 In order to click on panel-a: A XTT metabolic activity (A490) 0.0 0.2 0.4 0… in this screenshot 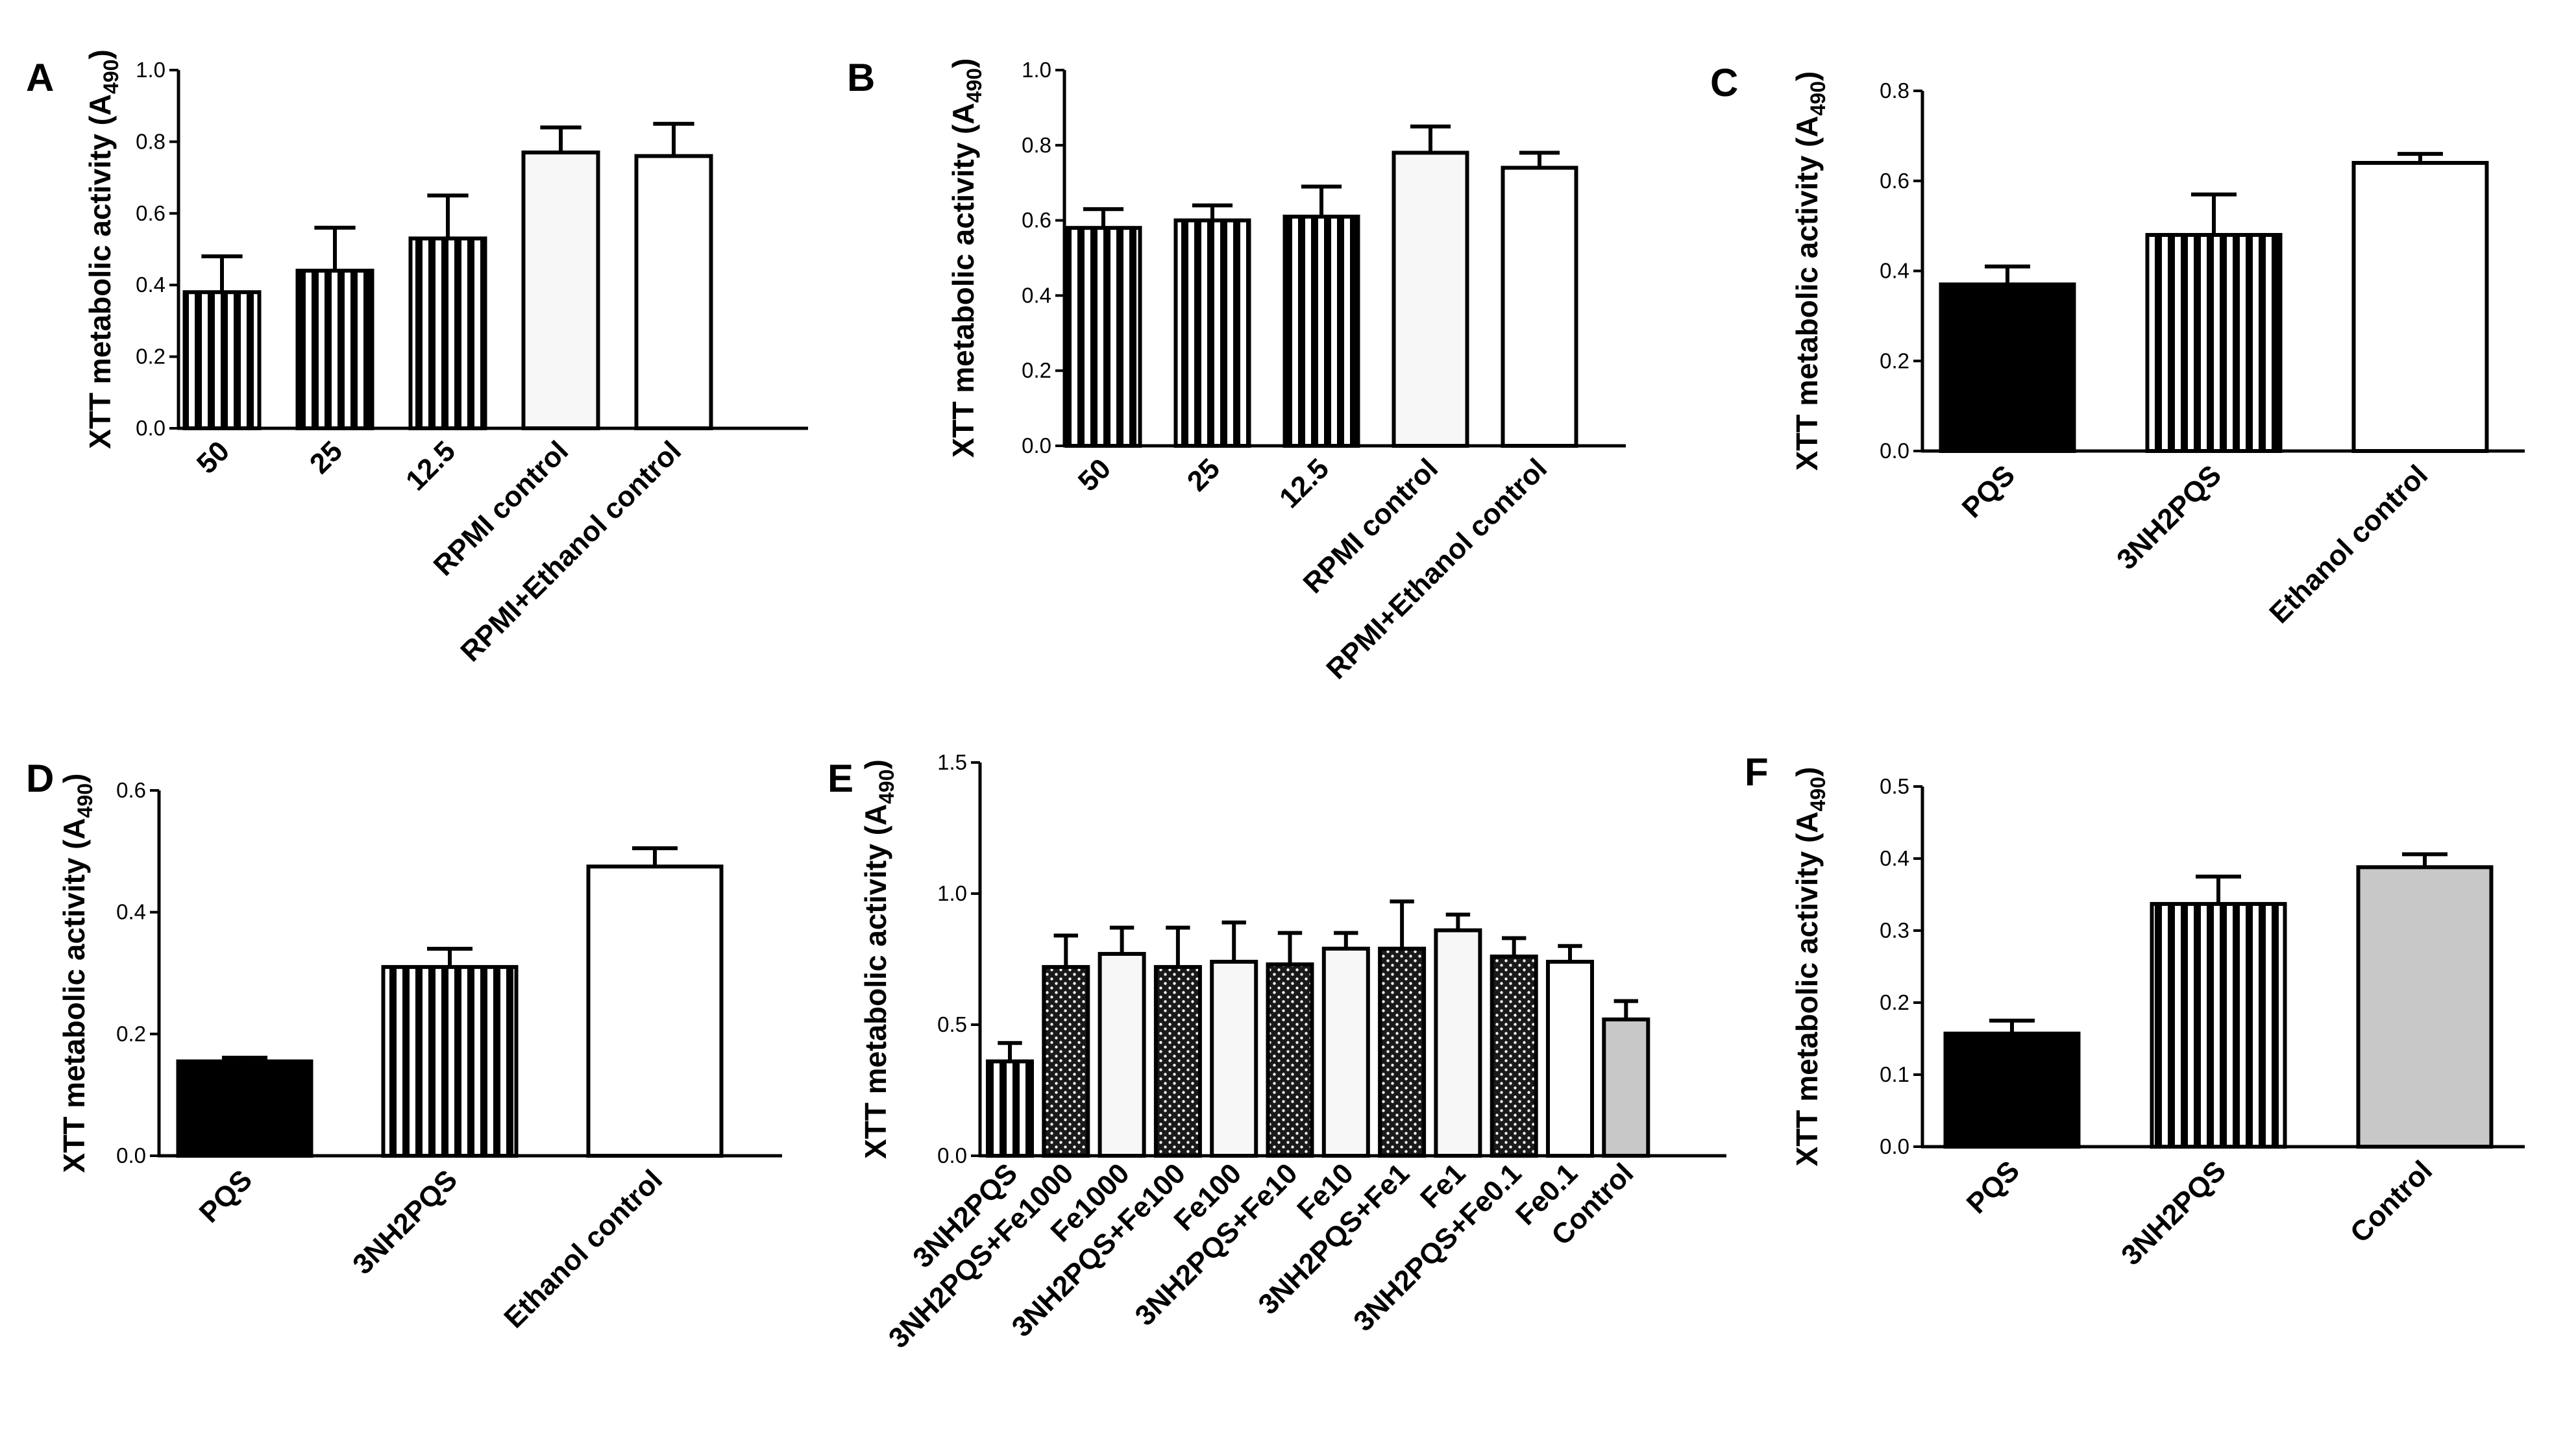, I will do `click(417, 358)`.